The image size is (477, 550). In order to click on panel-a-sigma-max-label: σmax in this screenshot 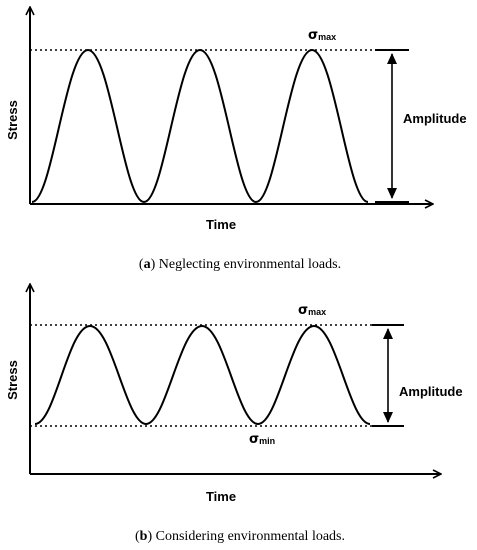, I will do `click(322, 35)`.